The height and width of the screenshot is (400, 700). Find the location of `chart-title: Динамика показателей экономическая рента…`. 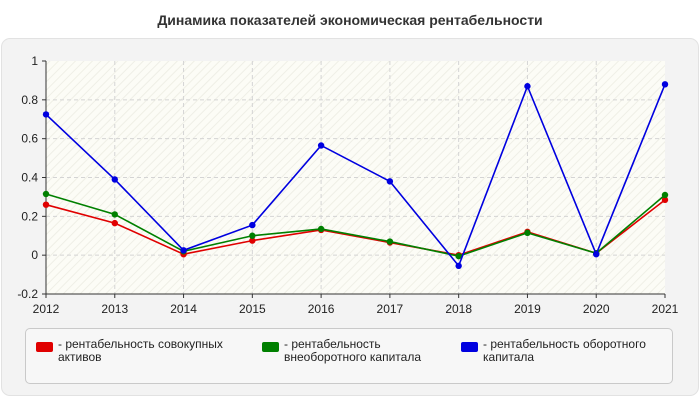

chart-title: Динамика показателей экономическая рента… is located at coordinates (350, 20).